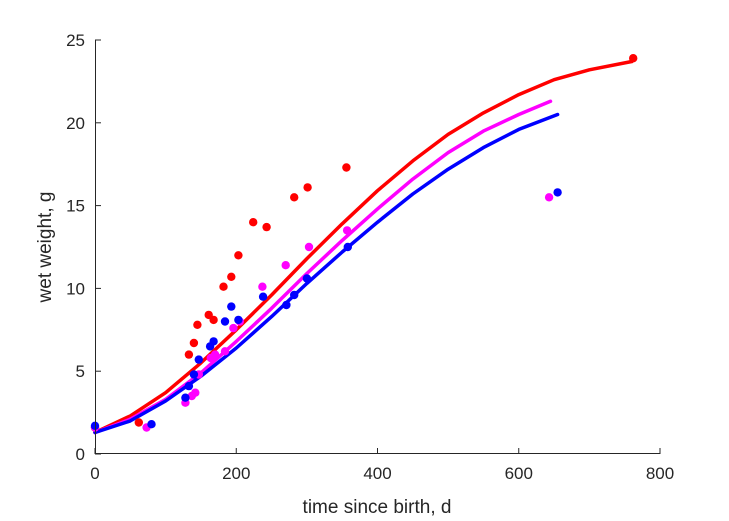  I want to click on y-tick-label: 5, so click(80, 371).